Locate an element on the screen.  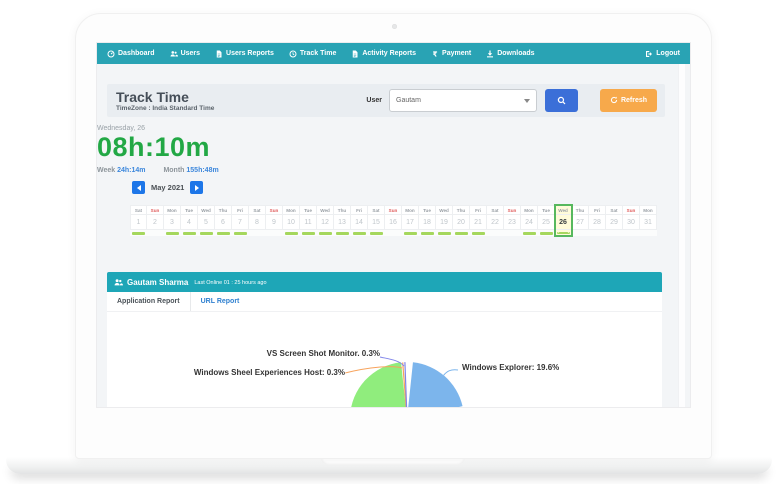
calendar-day-6: Thu 6 is located at coordinates (223, 220).